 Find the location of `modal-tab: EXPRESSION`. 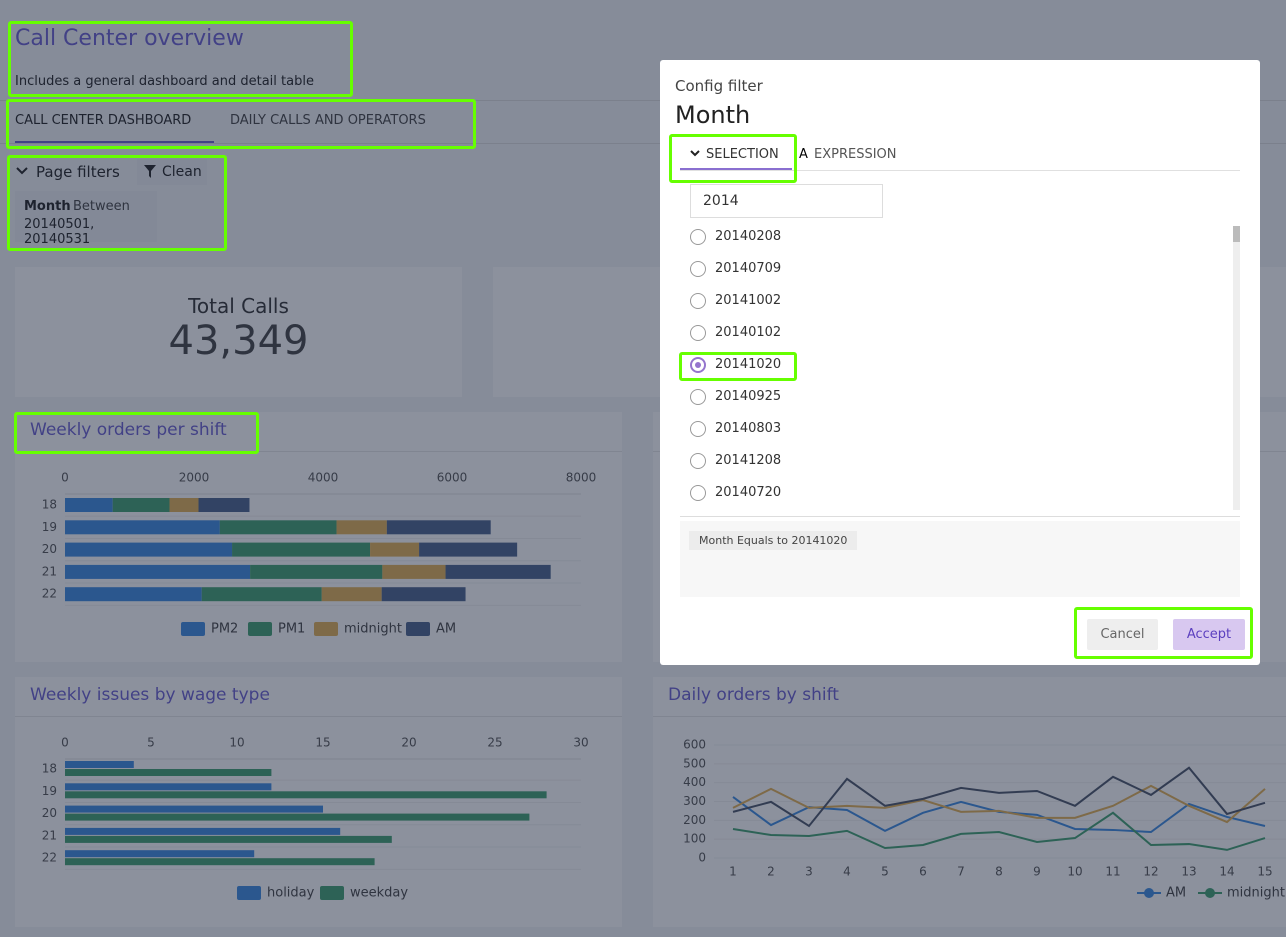

modal-tab: EXPRESSION is located at coordinates (855, 154).